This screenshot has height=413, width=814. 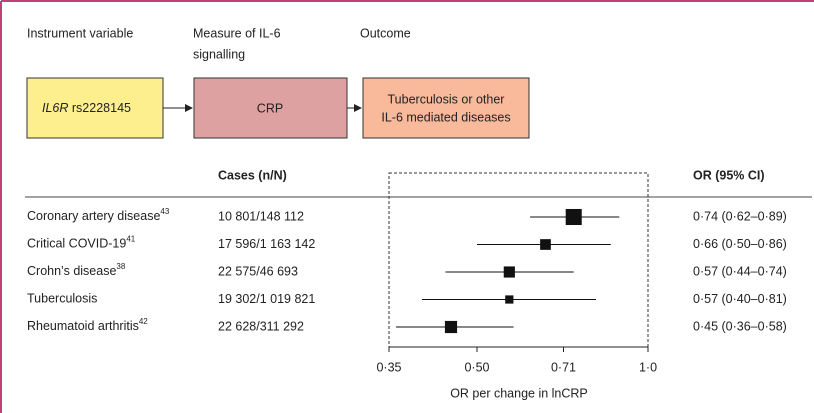 I want to click on outcome-label: IL-6 mediated diseases, so click(x=445, y=117).